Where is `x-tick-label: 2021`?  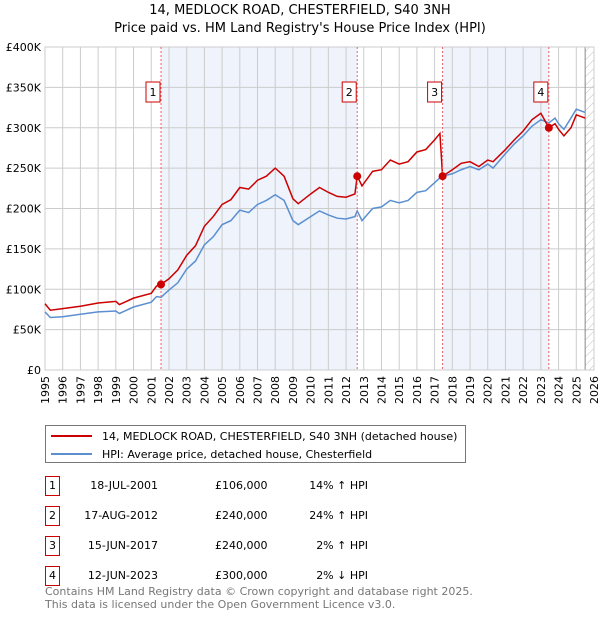 x-tick-label: 2021 is located at coordinates (505, 390).